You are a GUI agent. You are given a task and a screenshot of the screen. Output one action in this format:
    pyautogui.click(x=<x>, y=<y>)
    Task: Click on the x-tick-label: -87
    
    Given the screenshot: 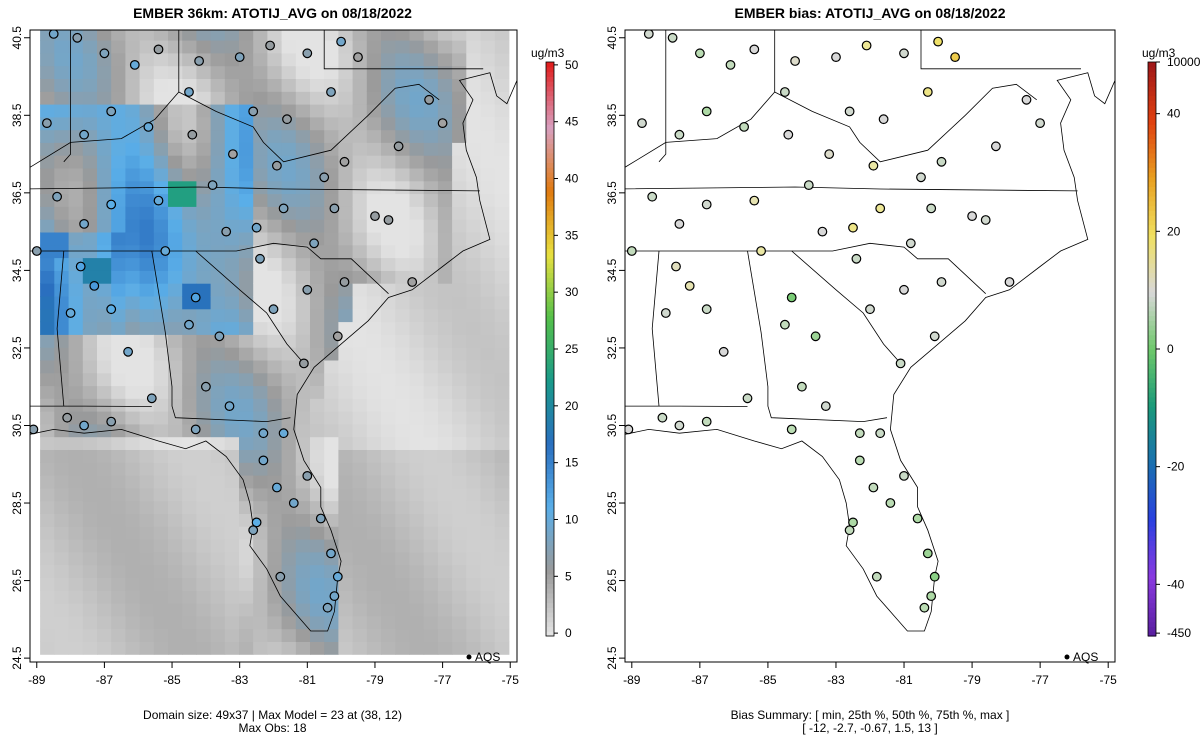 What is the action you would take?
    pyautogui.click(x=105, y=680)
    